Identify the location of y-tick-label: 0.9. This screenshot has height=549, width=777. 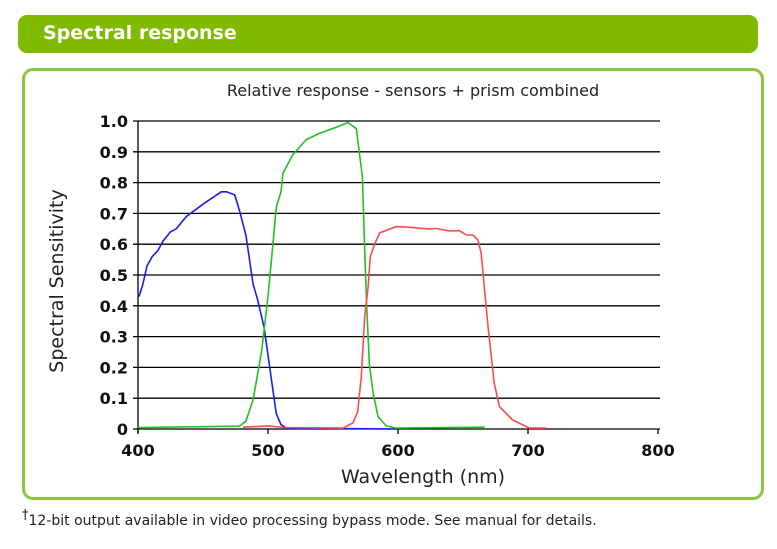
(114, 152).